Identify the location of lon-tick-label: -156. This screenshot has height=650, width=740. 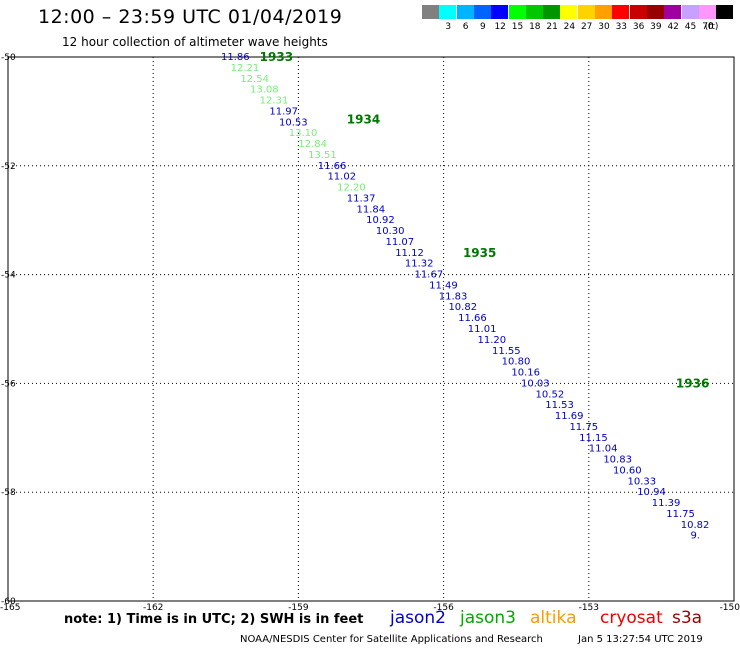
(443, 606).